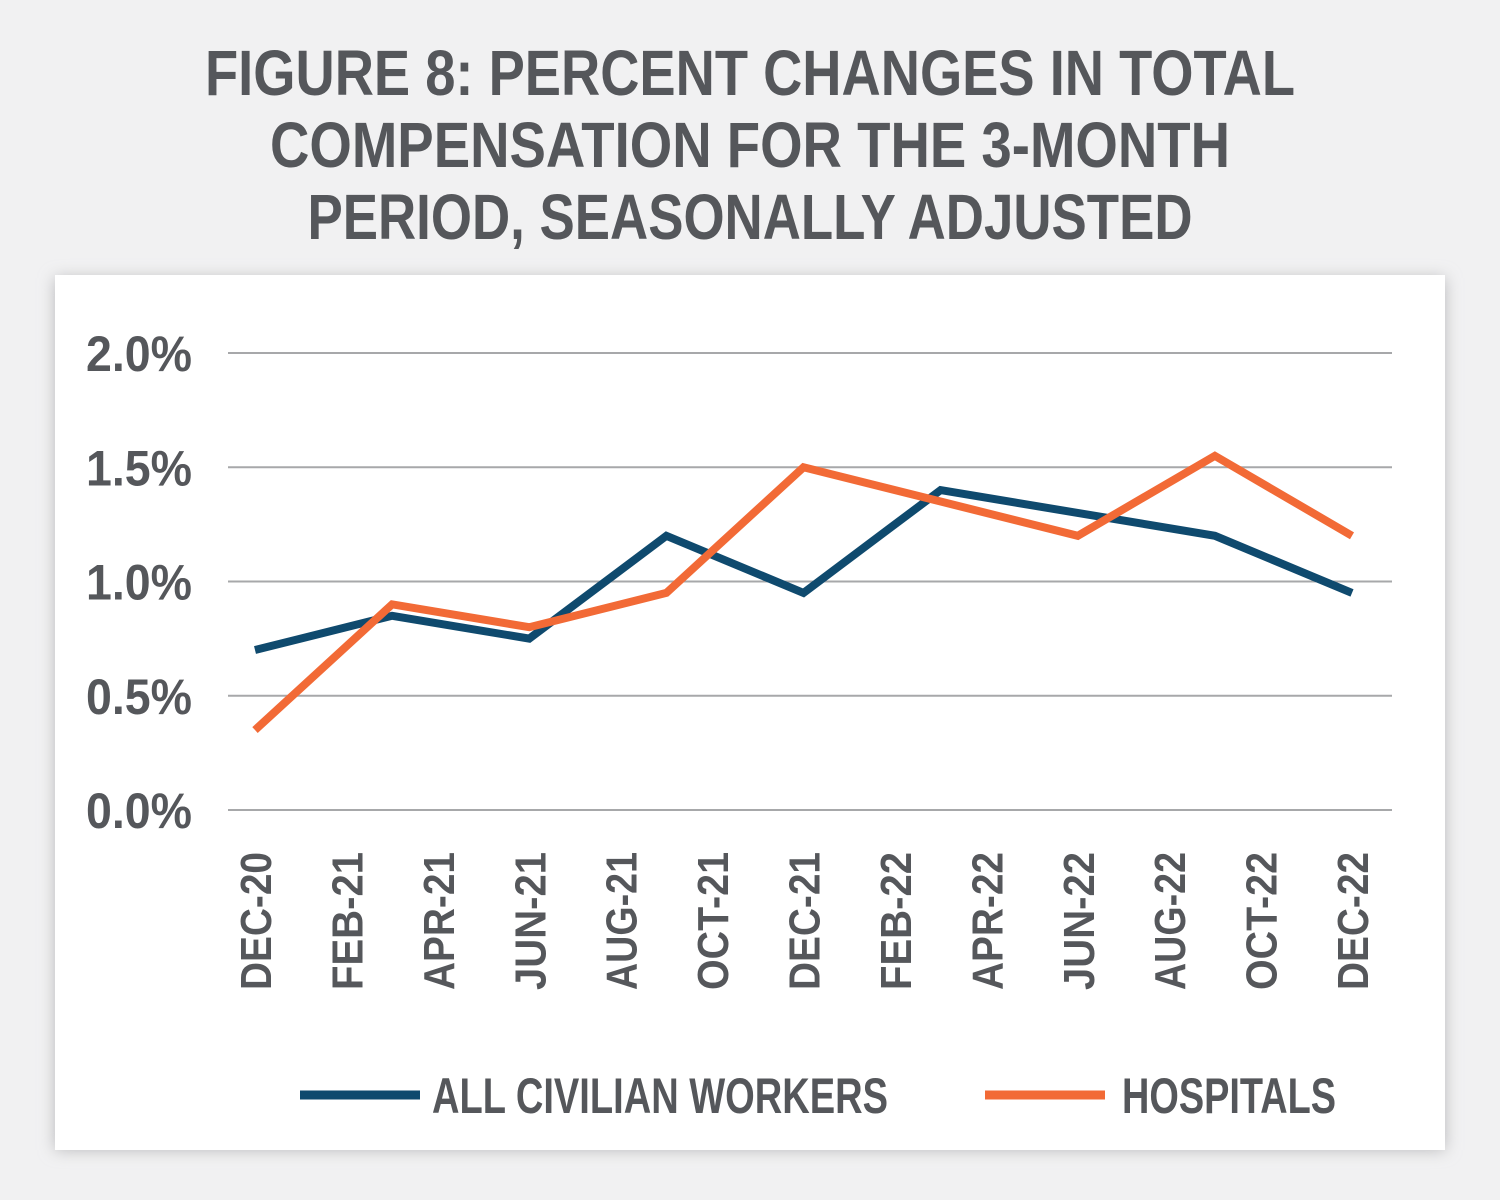 This screenshot has width=1500, height=1200. I want to click on y-tick-label: 1.5%, so click(139, 468).